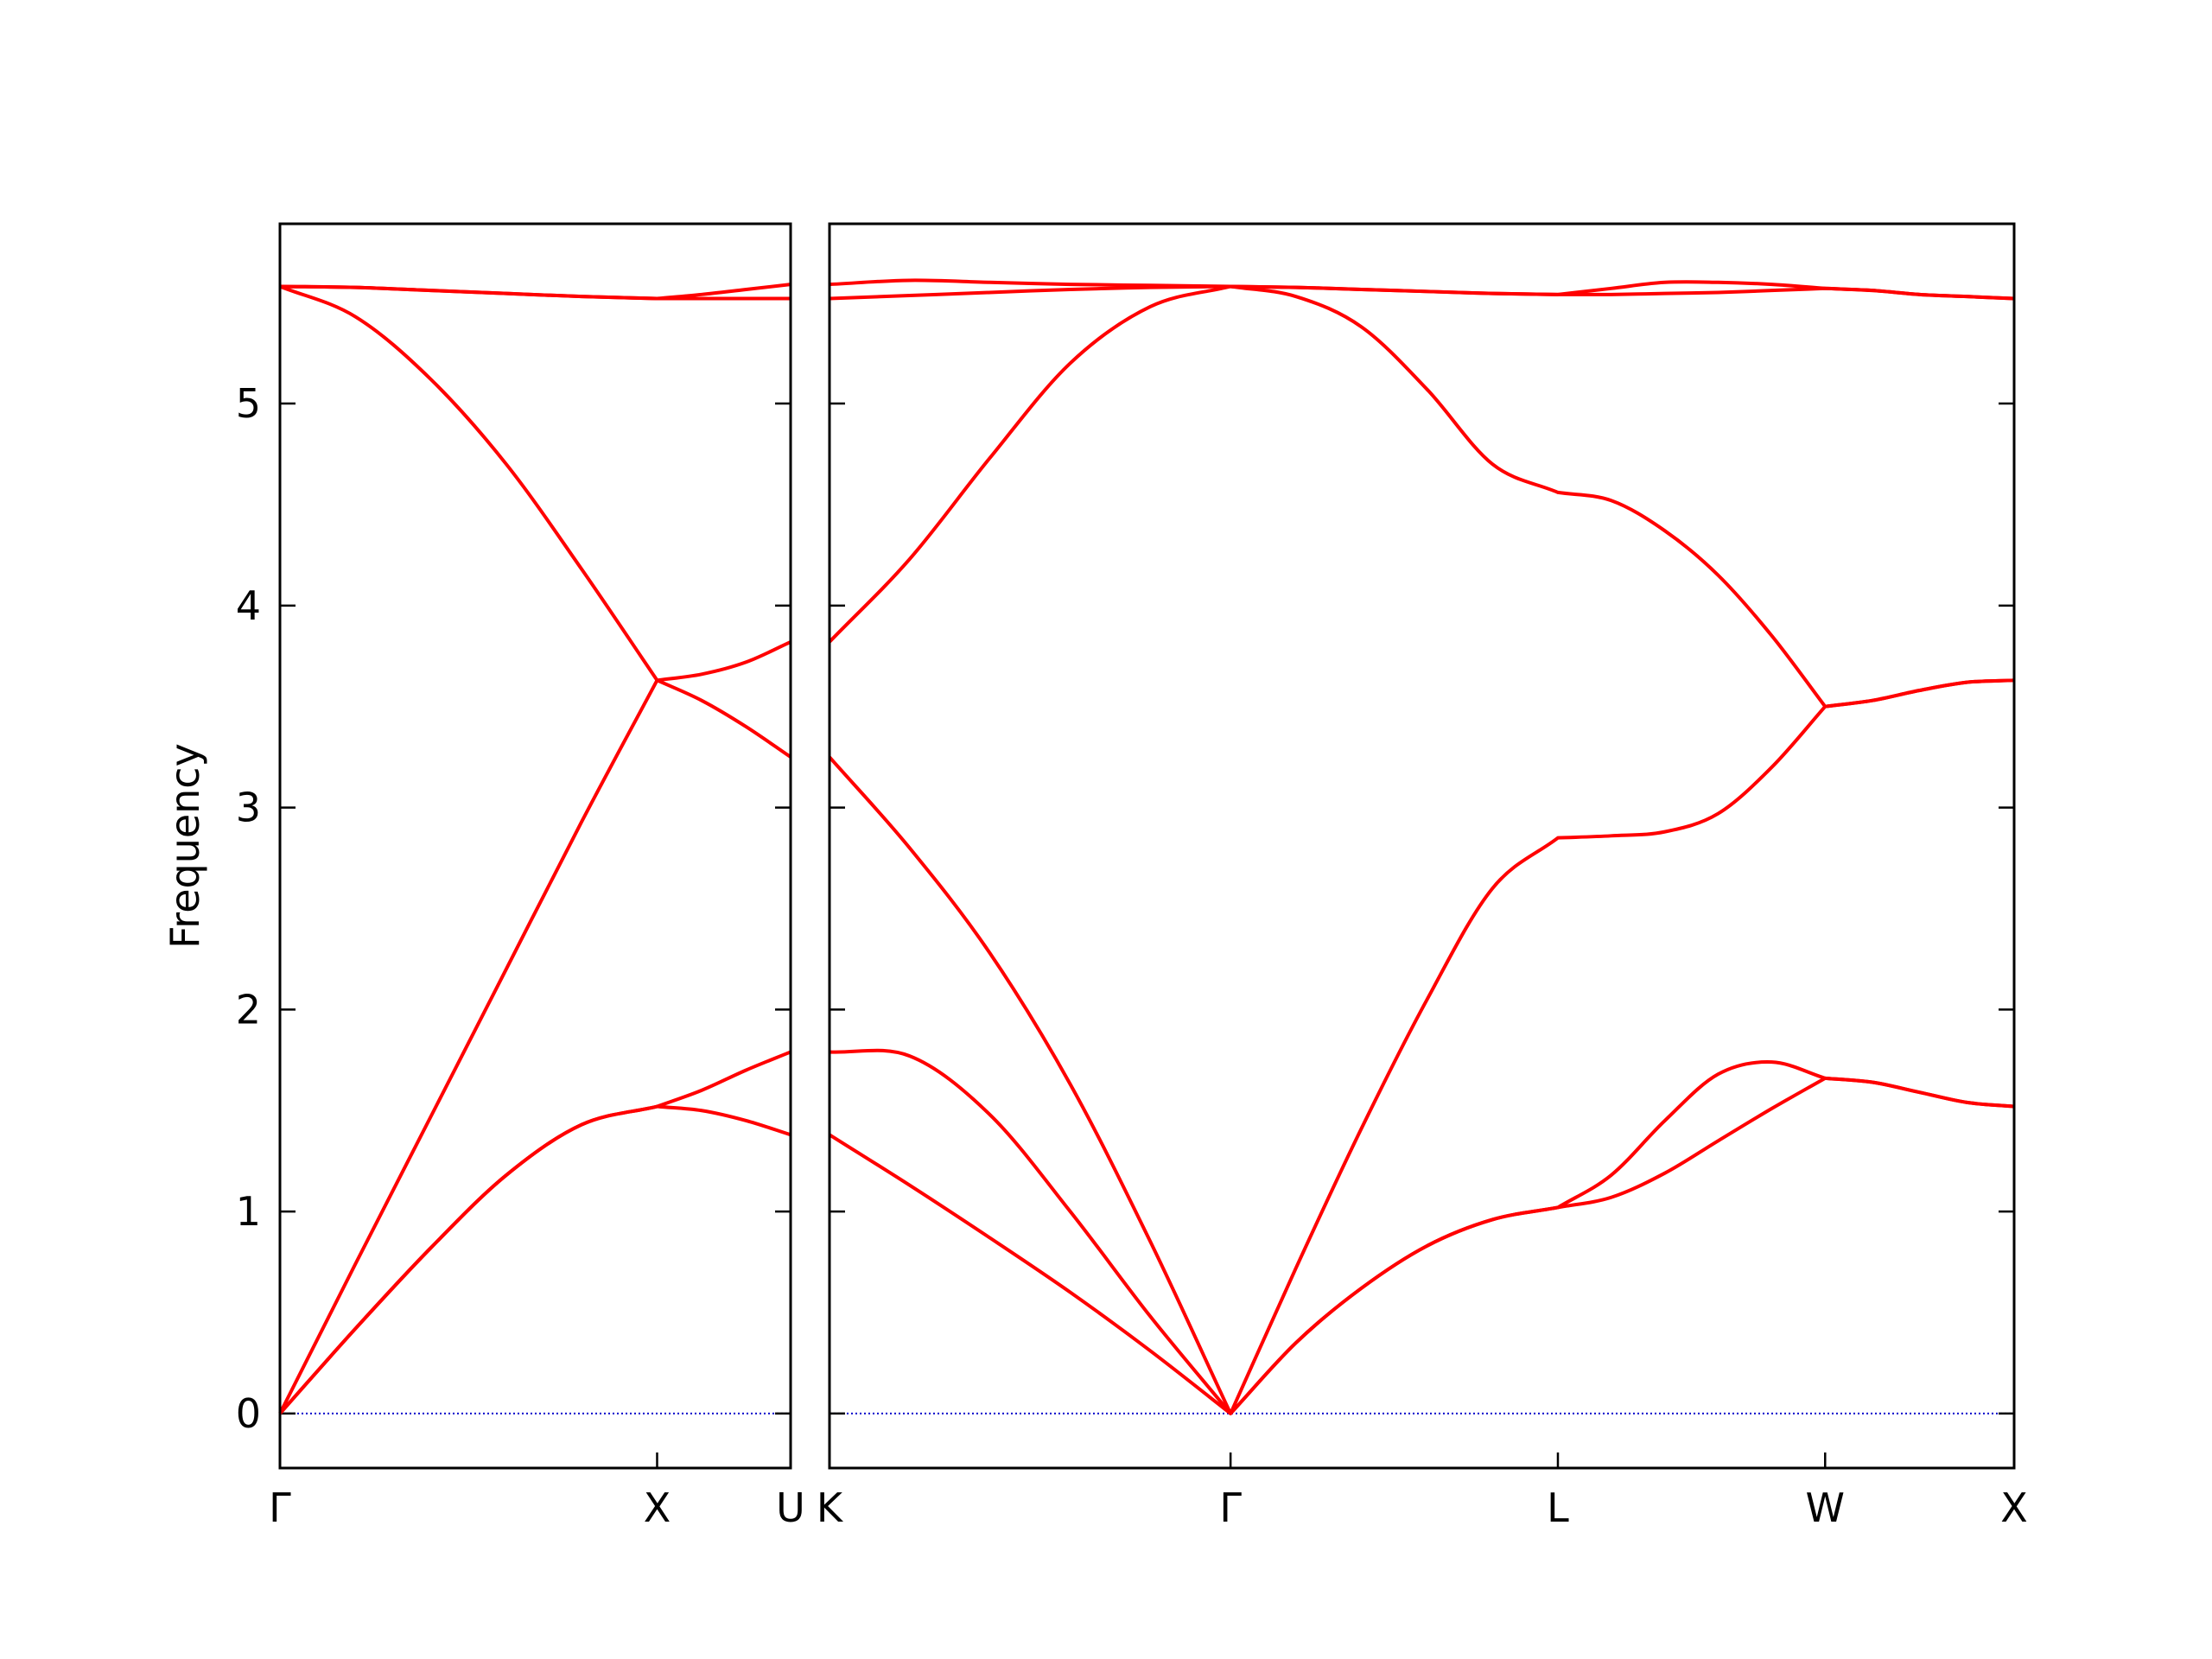 The width and height of the screenshot is (2212, 1659). Describe the element at coordinates (248, 1009) in the screenshot. I see `y-tick-label: 2` at that location.